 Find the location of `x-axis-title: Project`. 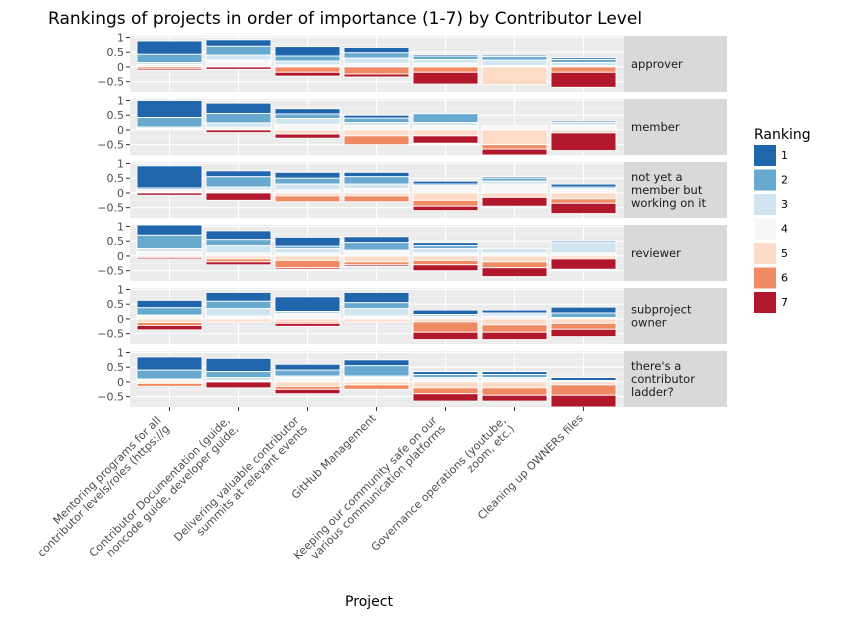

x-axis-title: Project is located at coordinates (369, 602).